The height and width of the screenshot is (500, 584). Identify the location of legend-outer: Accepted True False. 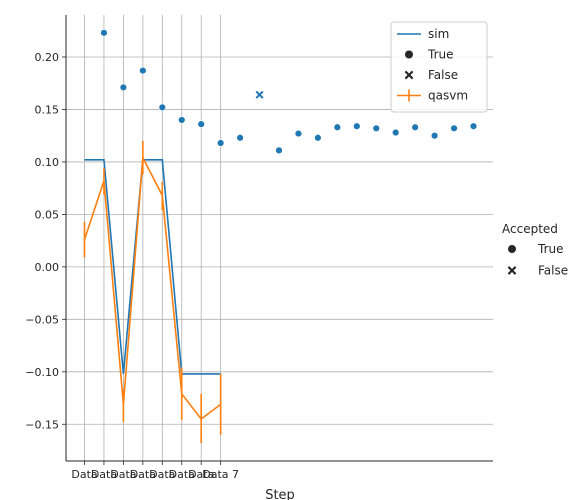
(535, 250).